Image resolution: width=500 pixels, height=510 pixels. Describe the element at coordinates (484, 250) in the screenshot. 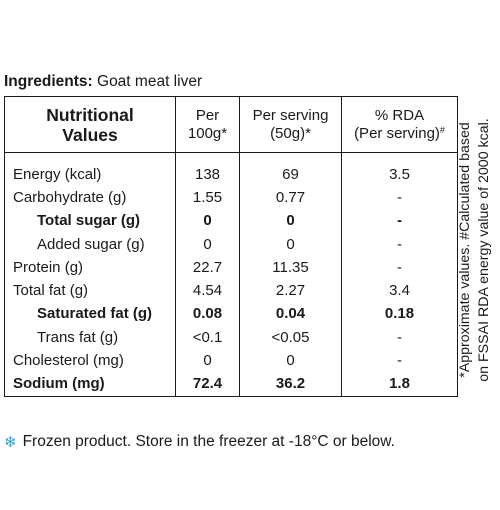

I see `footnote-line-2: on FSSAI RDA energy value of 2000 kcal.` at that location.